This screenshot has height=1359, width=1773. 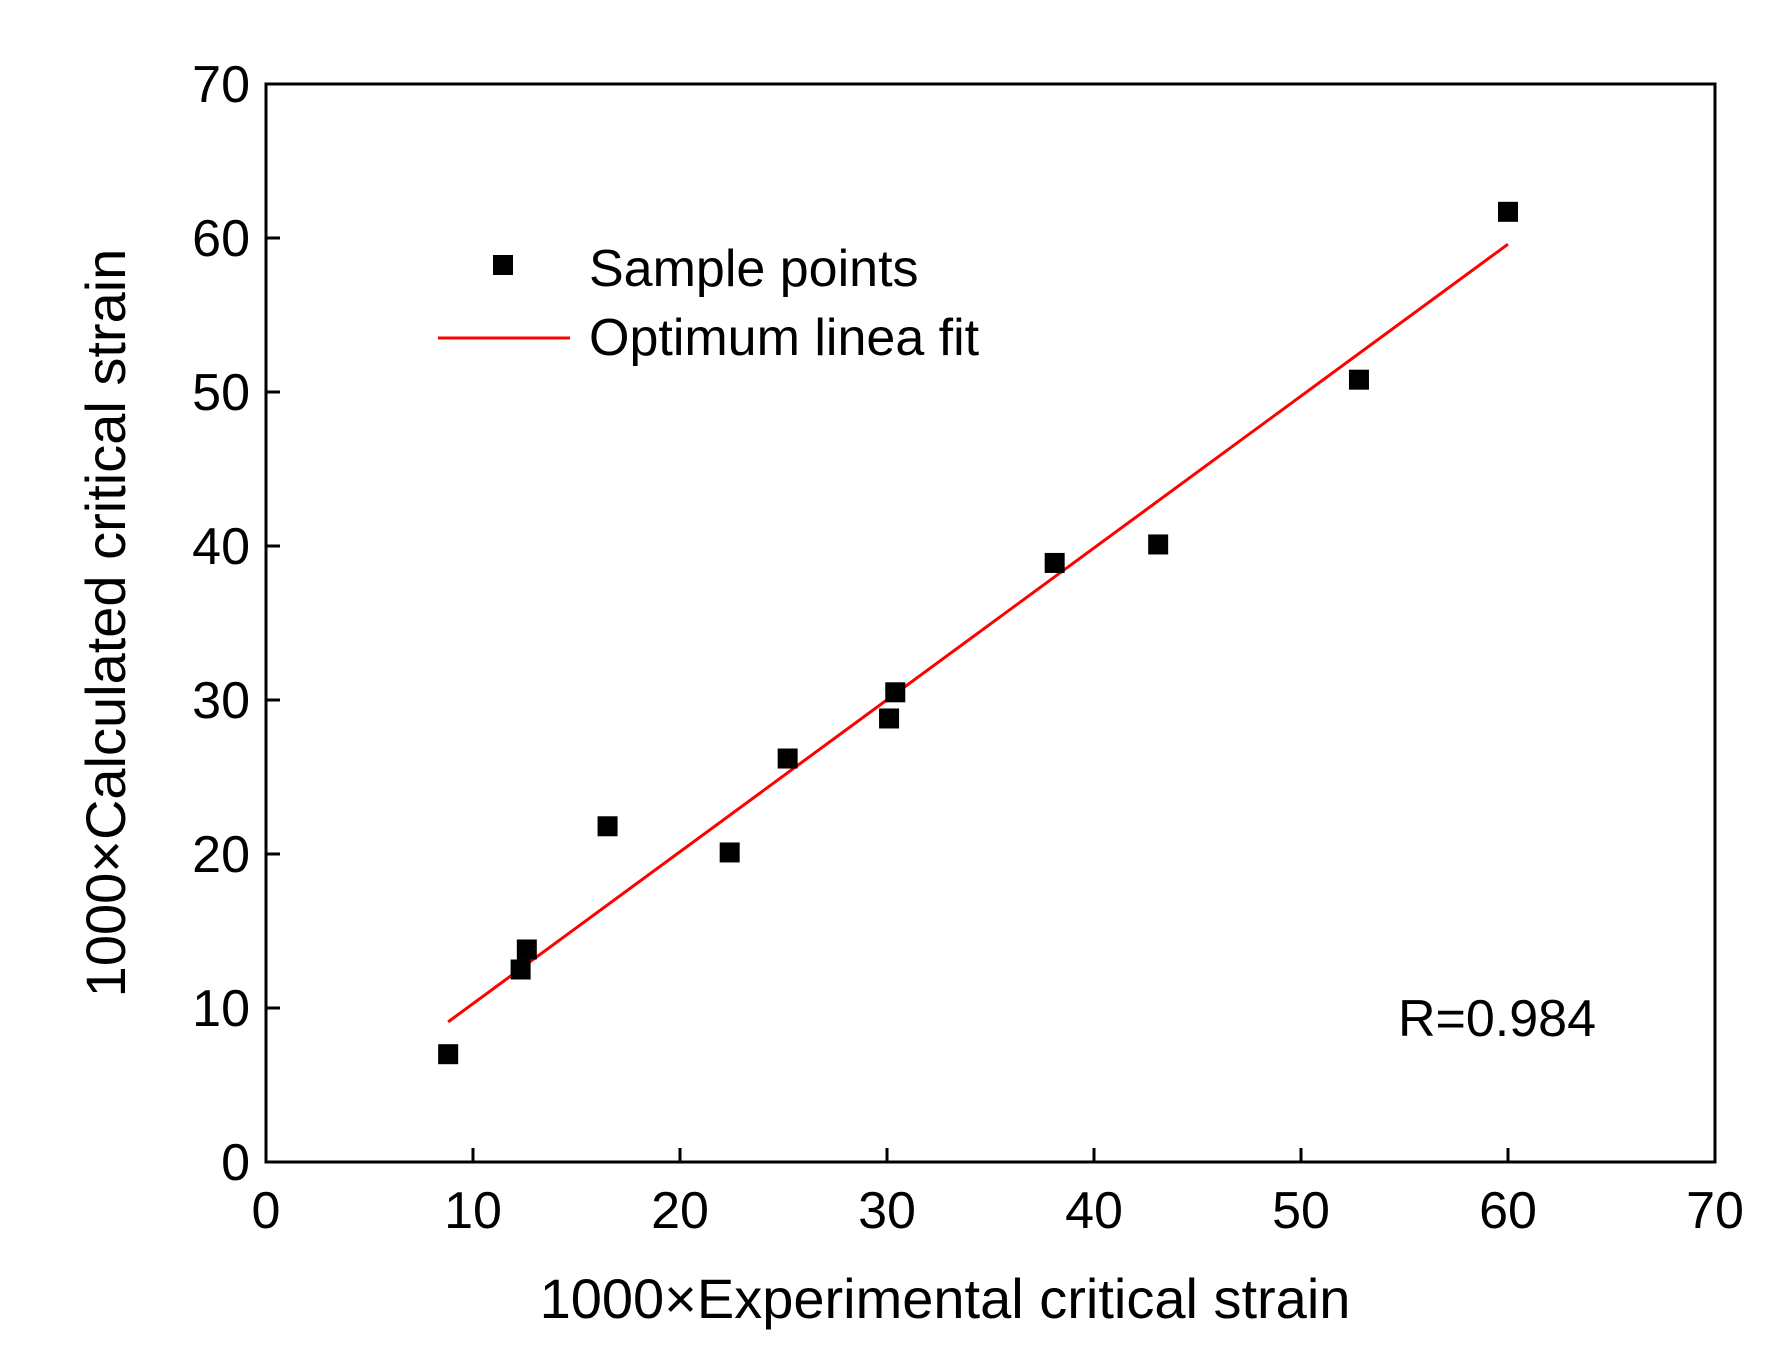 I want to click on x-axis-title: 1000×Experimental critical strain, so click(x=945, y=1298).